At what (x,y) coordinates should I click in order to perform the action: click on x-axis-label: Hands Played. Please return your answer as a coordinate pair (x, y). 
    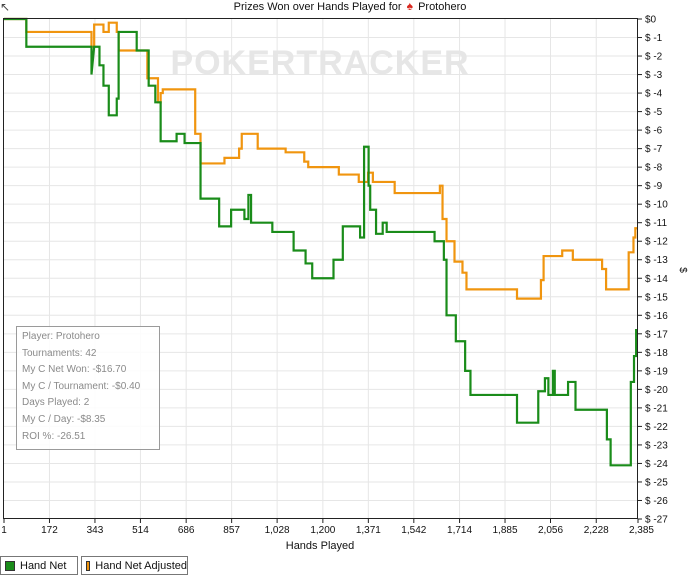
    Looking at the image, I should click on (320, 546).